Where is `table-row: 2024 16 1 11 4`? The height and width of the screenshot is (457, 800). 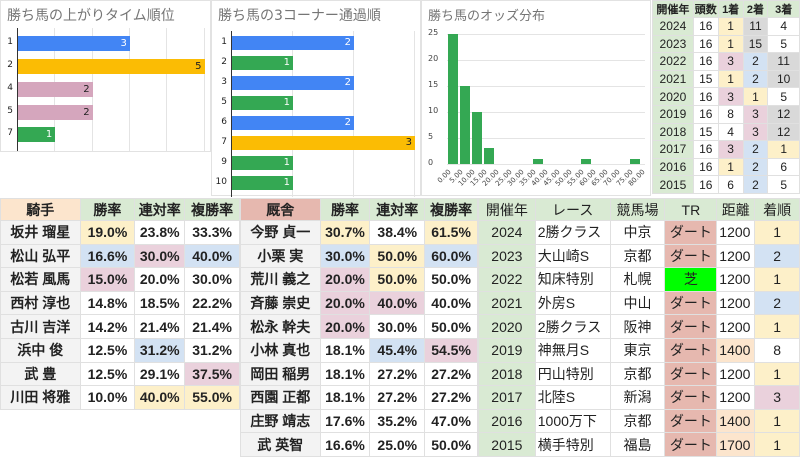
table-row: 2024 16 1 11 4 is located at coordinates (726, 26).